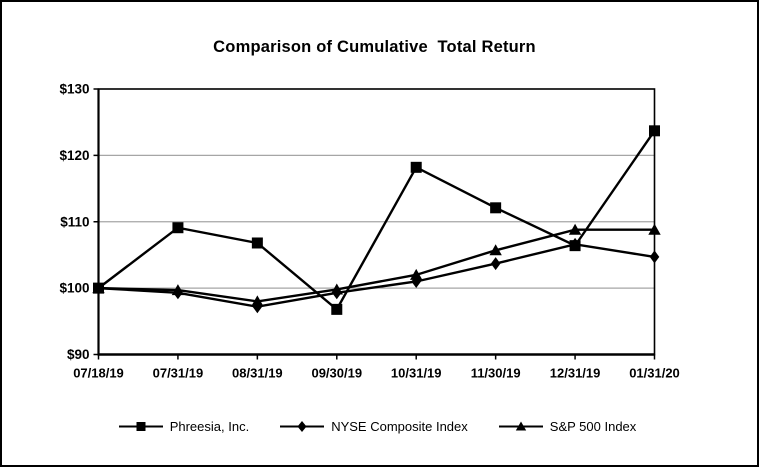  I want to click on x-tick-label: 08/31/19, so click(257, 373).